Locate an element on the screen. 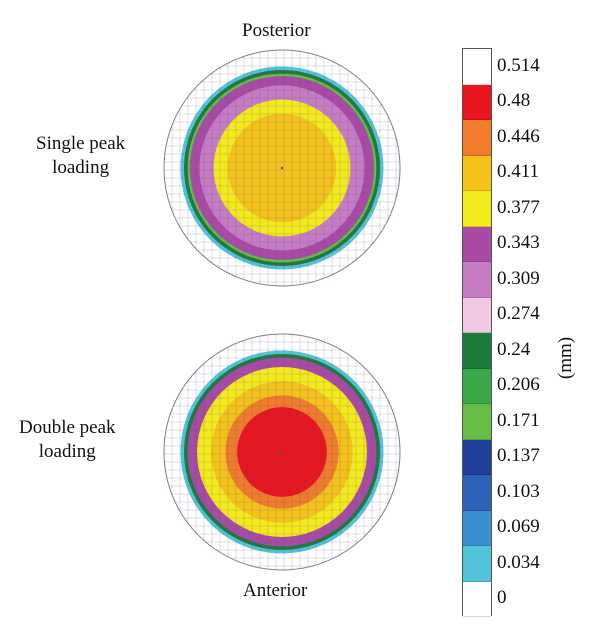 The width and height of the screenshot is (600, 644). color-scale-tick-label: 0.48 is located at coordinates (514, 101).